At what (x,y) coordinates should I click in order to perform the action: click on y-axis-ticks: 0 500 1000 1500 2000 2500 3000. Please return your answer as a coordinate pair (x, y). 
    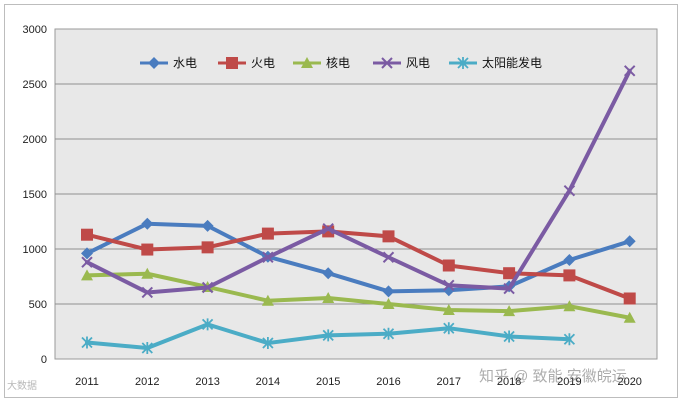
    Looking at the image, I should click on (35, 195).